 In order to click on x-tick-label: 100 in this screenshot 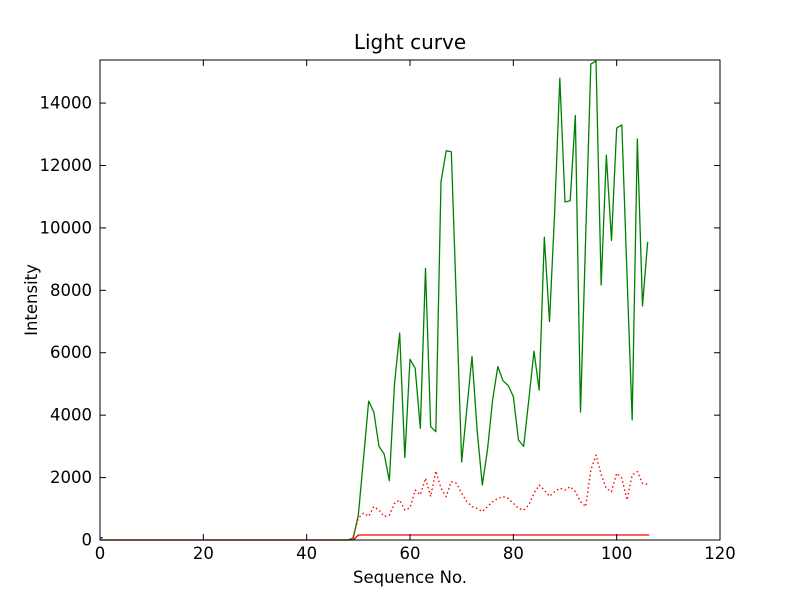, I will do `click(617, 553)`.